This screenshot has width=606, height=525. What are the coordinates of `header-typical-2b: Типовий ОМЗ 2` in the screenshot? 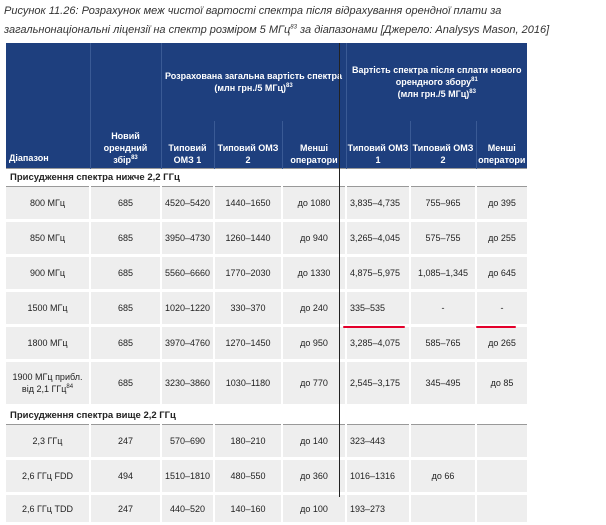 It's located at (443, 145).